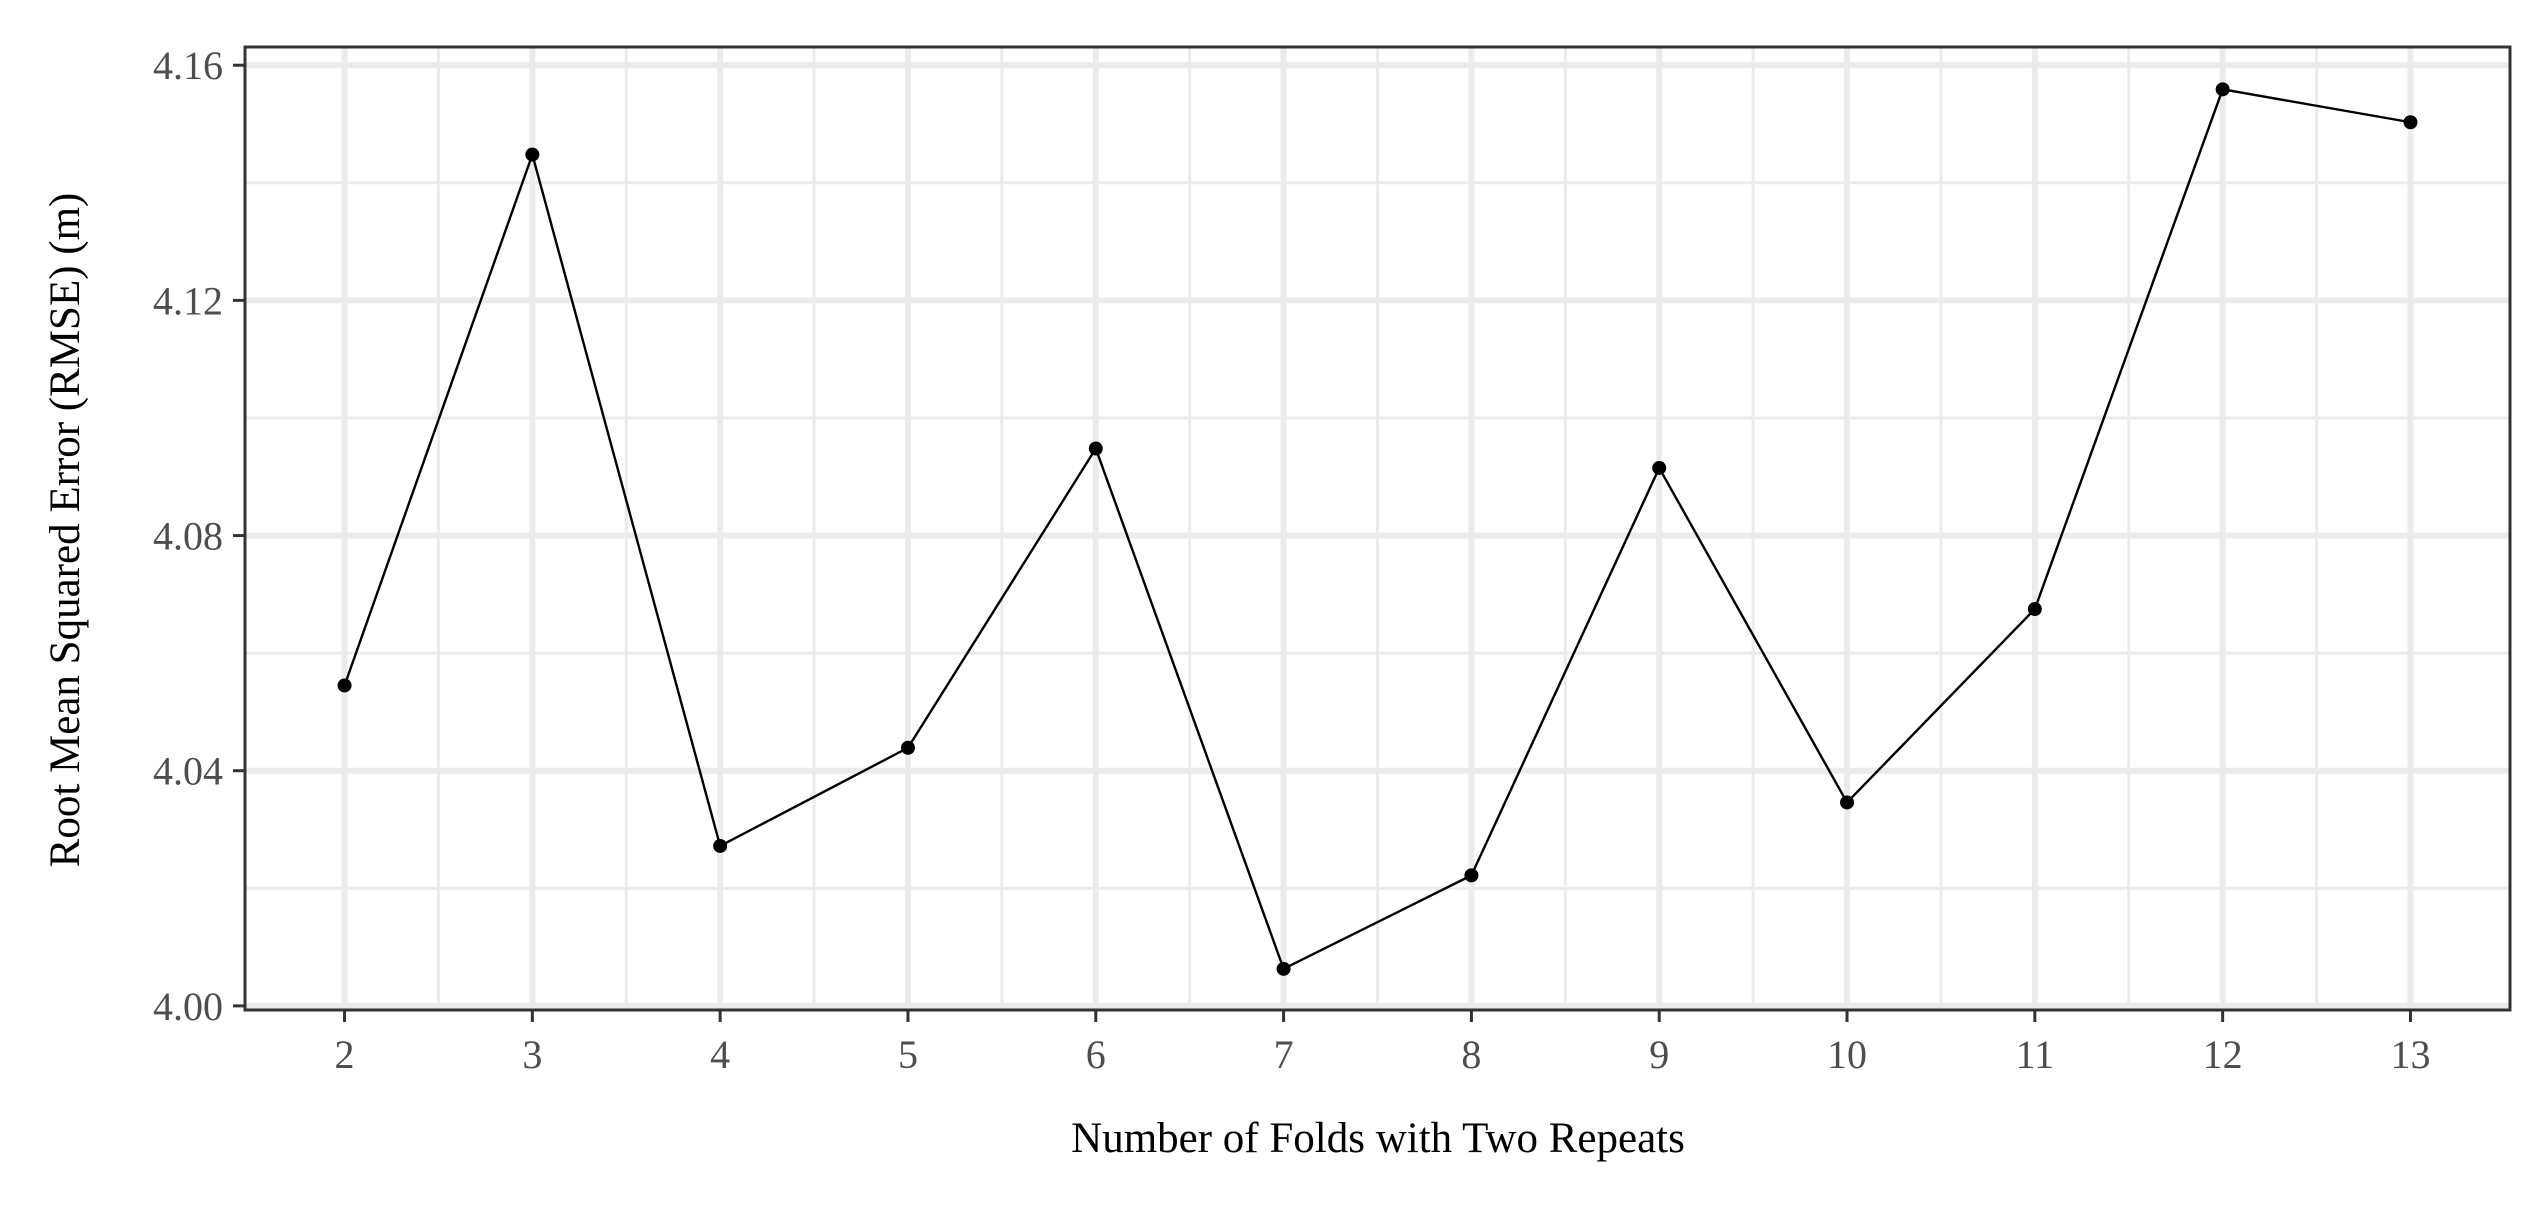 The height and width of the screenshot is (1211, 2546). Describe the element at coordinates (188, 300) in the screenshot. I see `y-tick-label: 4.12` at that location.